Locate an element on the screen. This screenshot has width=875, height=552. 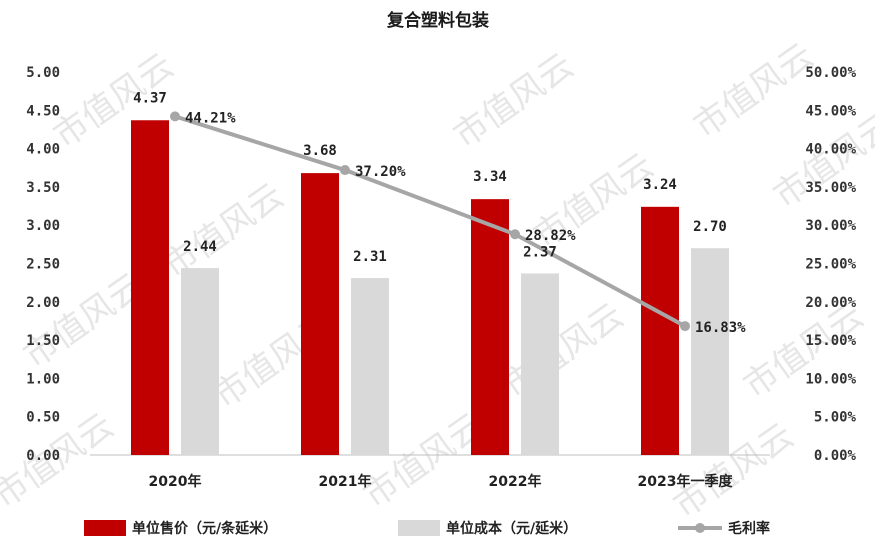
cost-value-label: 2.44 is located at coordinates (200, 247).